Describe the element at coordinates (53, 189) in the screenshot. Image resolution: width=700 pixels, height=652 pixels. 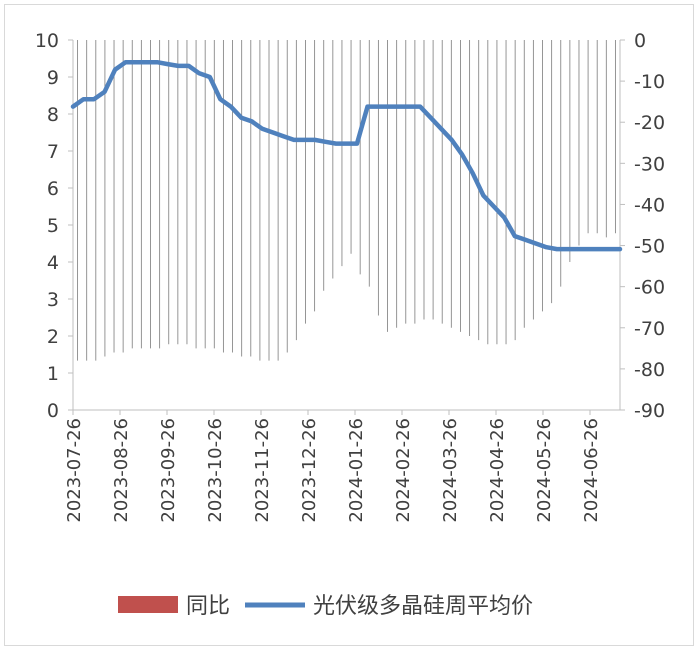
I see `left-tick-label: 6` at that location.